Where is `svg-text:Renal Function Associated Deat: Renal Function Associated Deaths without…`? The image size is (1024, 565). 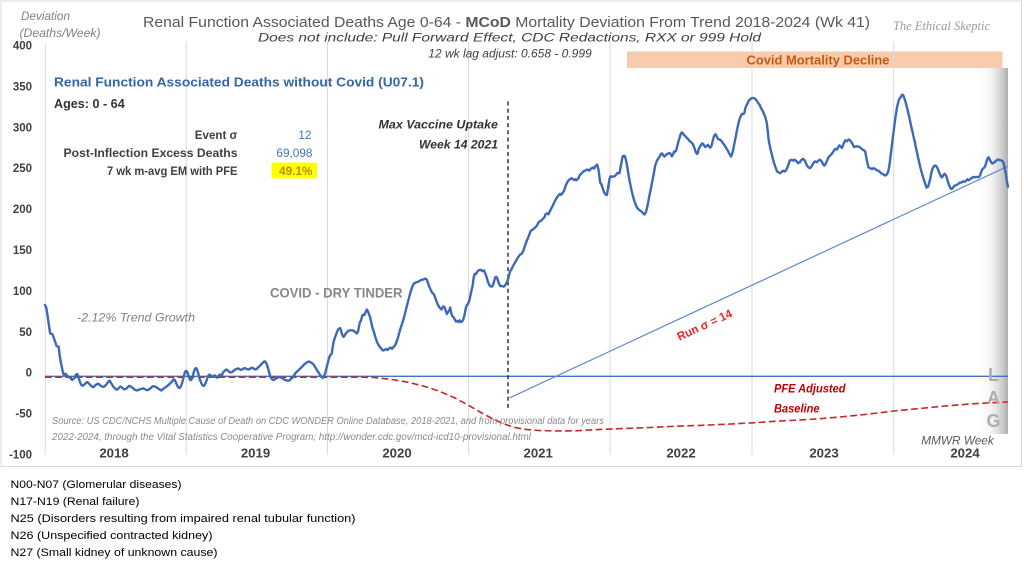 svg-text:Renal Function Associated Deat: Renal Function Associated Deaths without… is located at coordinates (239, 83).